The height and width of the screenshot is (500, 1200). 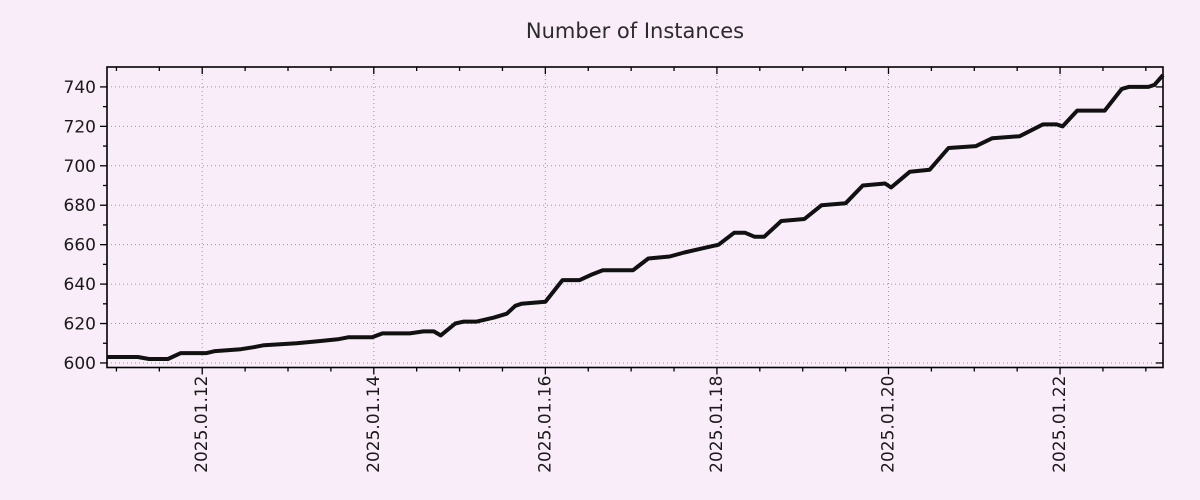 What do you see at coordinates (1060, 424) in the screenshot?
I see `x-tick-label: 2025.01.22` at bounding box center [1060, 424].